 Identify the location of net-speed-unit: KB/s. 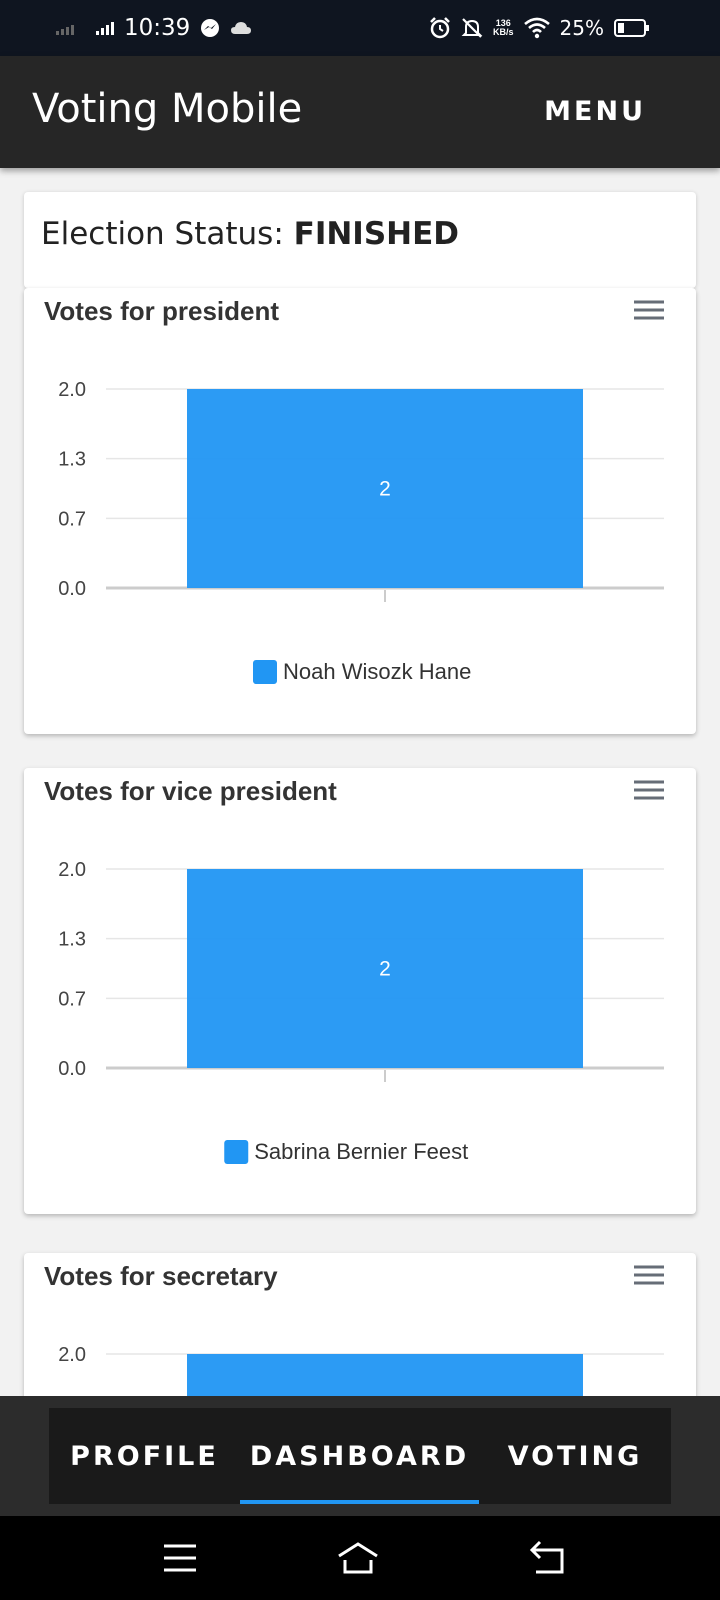
(503, 32).